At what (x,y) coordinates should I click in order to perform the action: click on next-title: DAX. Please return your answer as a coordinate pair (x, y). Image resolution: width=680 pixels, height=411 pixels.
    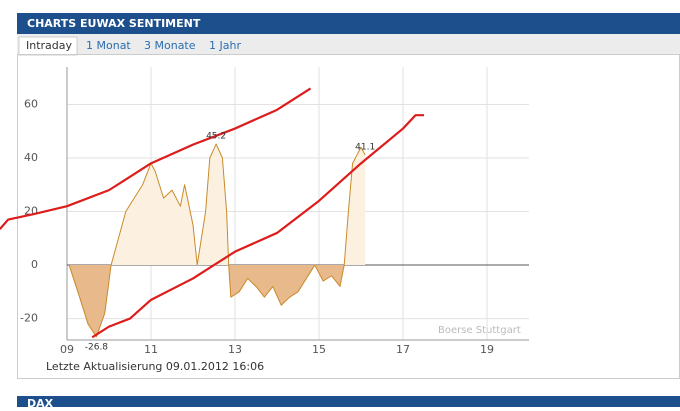
    Looking at the image, I should click on (40, 402).